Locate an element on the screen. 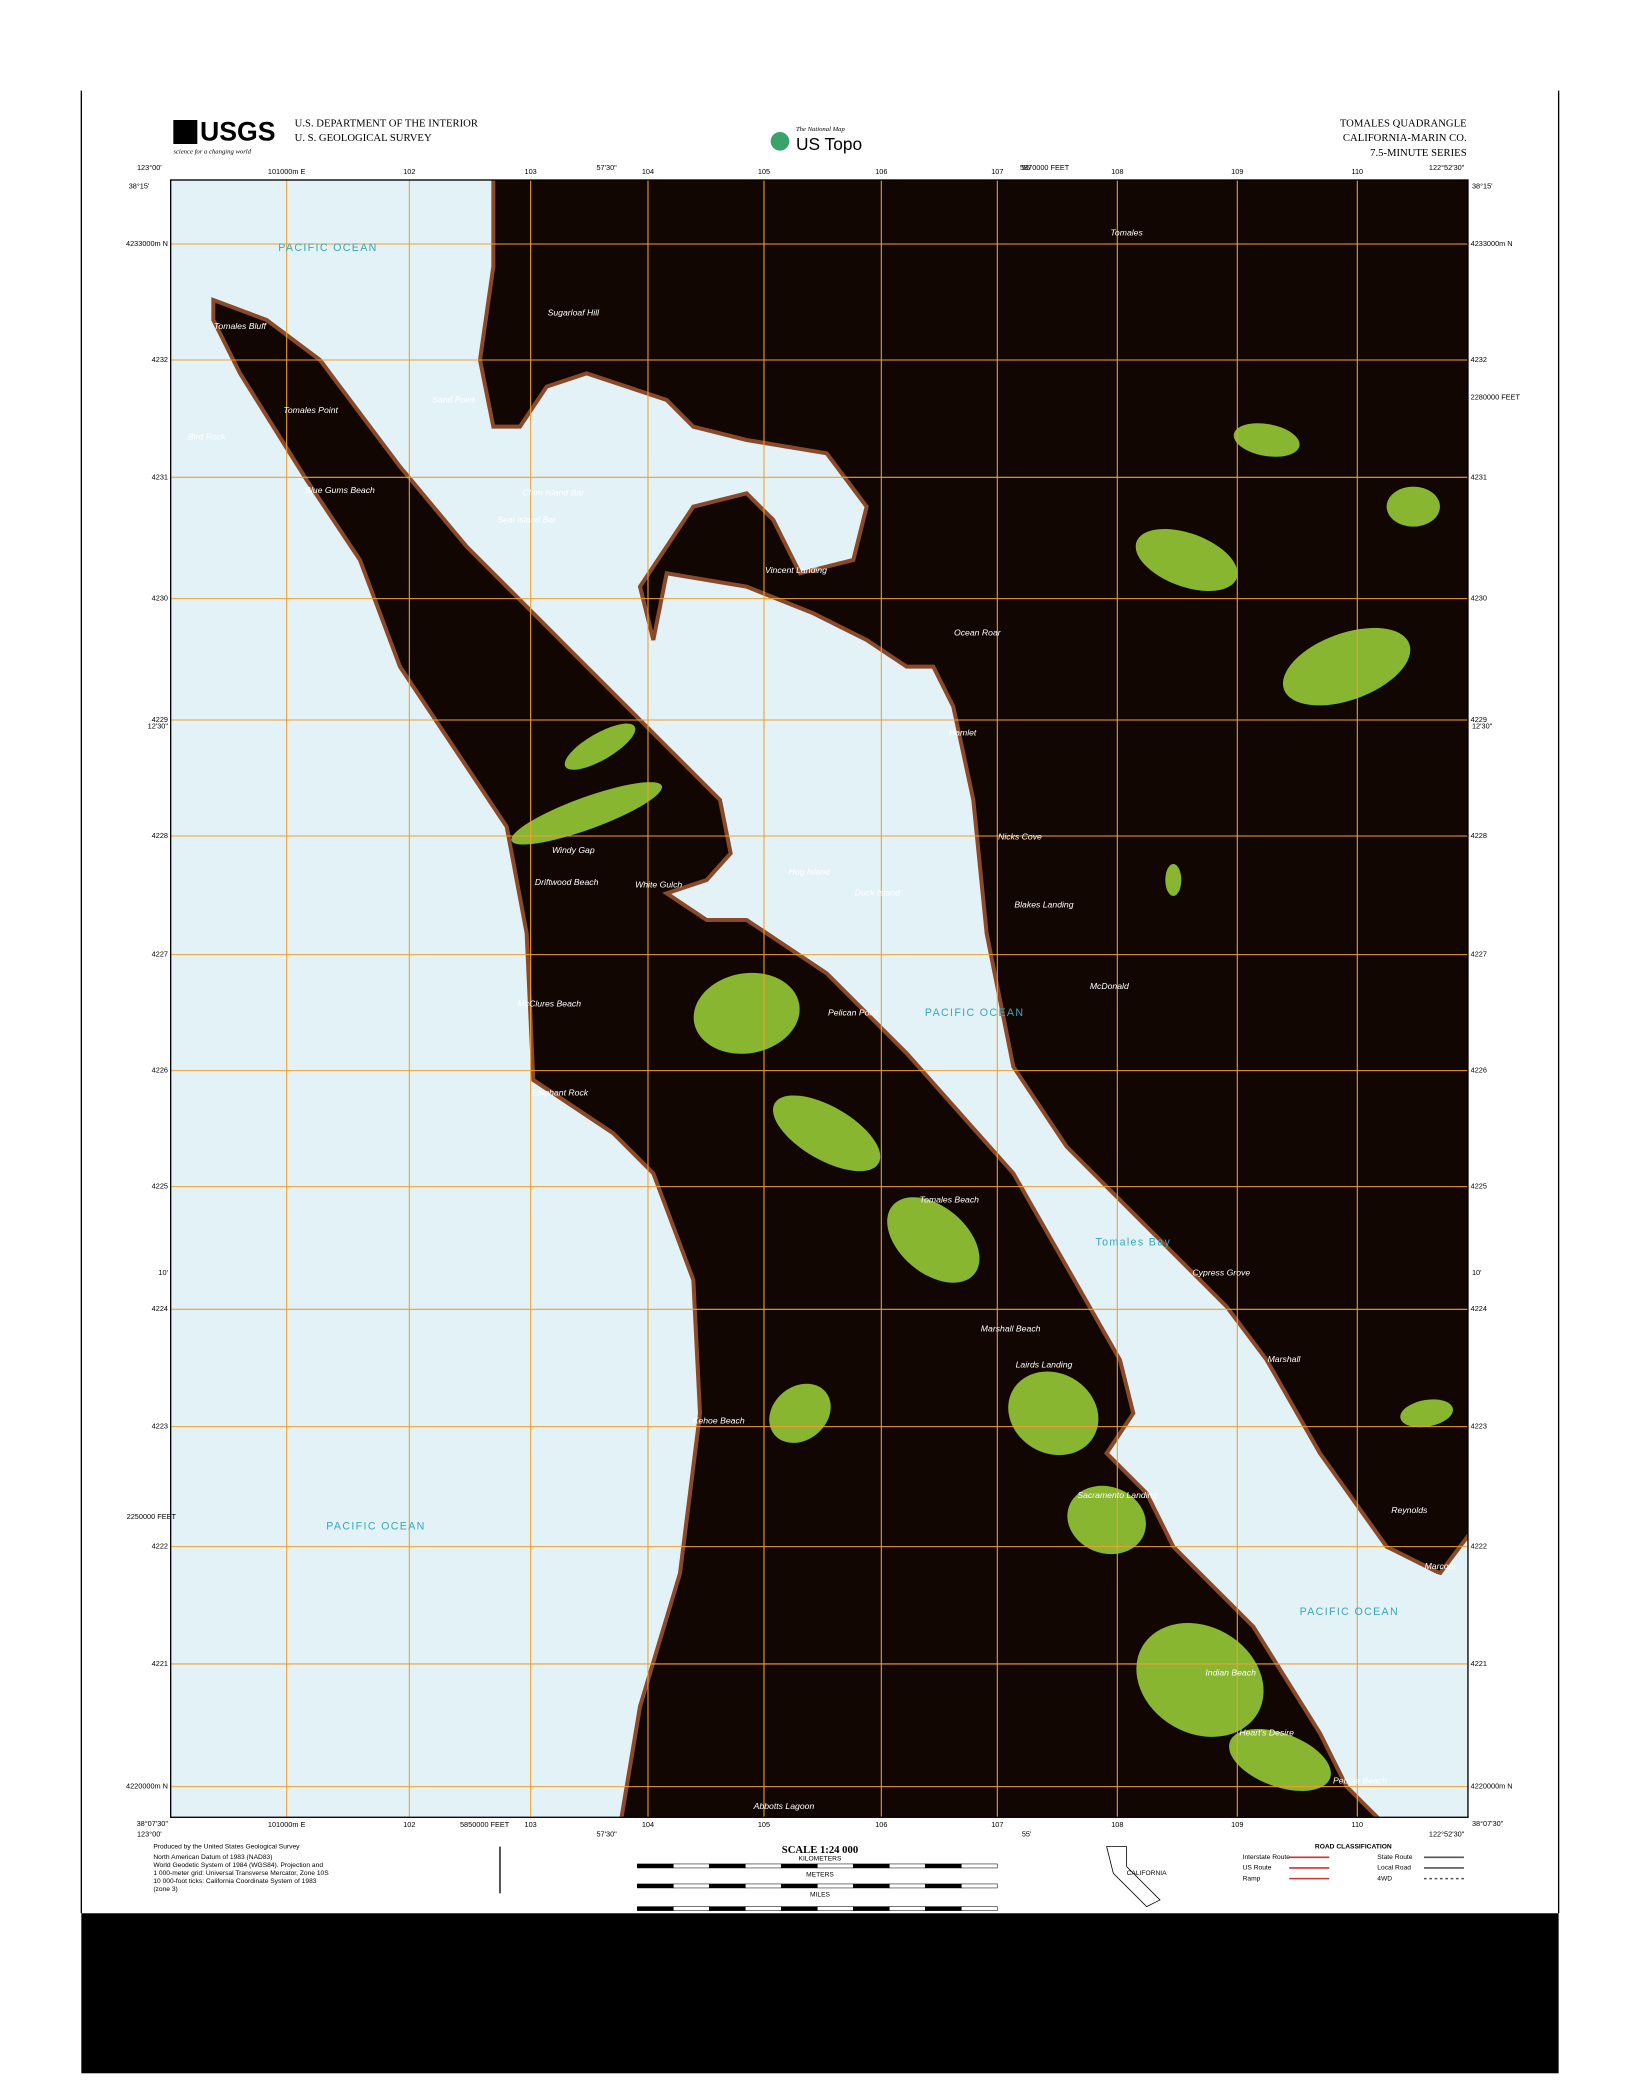  place-label: Windy Gap is located at coordinates (573, 850).